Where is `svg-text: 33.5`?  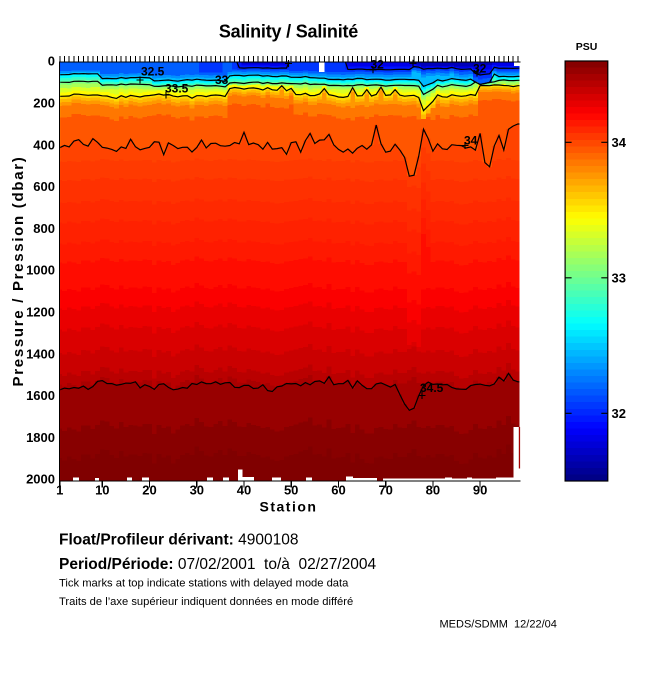
svg-text: 33.5 is located at coordinates (177, 89).